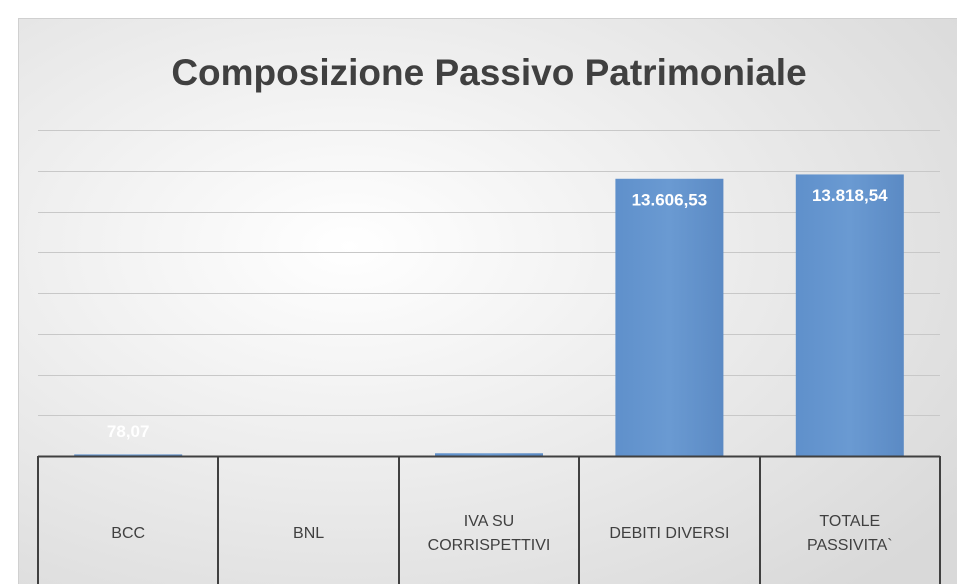 The image size is (957, 584). I want to click on x-tick-label: TOTALE, so click(849, 521).